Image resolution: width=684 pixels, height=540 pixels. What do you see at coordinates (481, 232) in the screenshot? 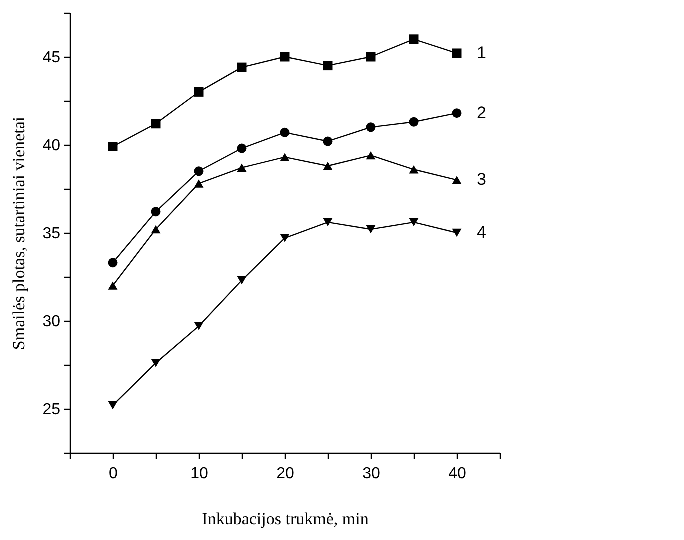
I see `series-label: 4` at bounding box center [481, 232].